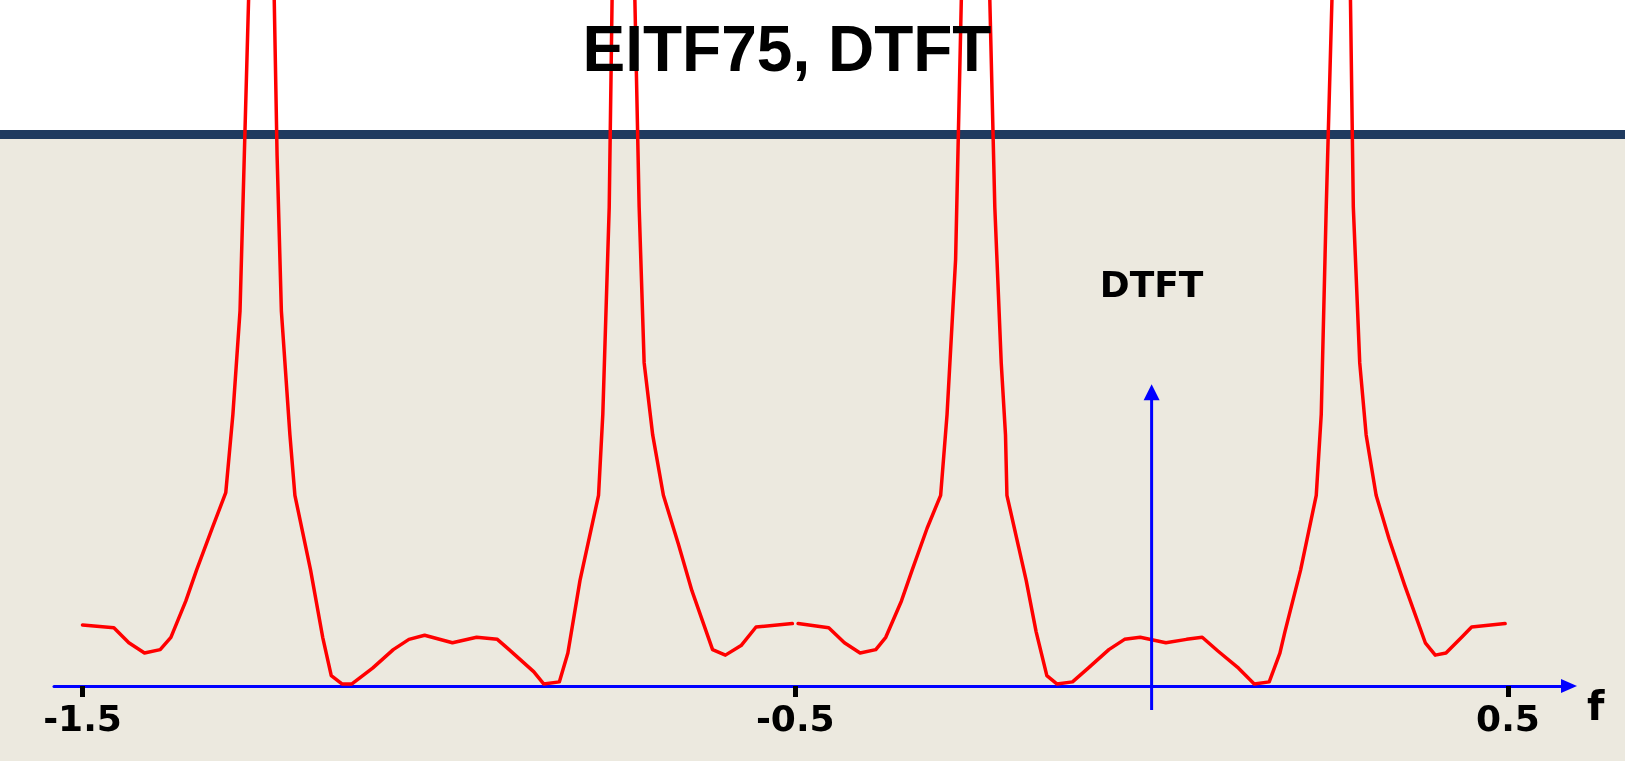  Describe the element at coordinates (1508, 718) in the screenshot. I see `x-tick-label: 0.5` at that location.